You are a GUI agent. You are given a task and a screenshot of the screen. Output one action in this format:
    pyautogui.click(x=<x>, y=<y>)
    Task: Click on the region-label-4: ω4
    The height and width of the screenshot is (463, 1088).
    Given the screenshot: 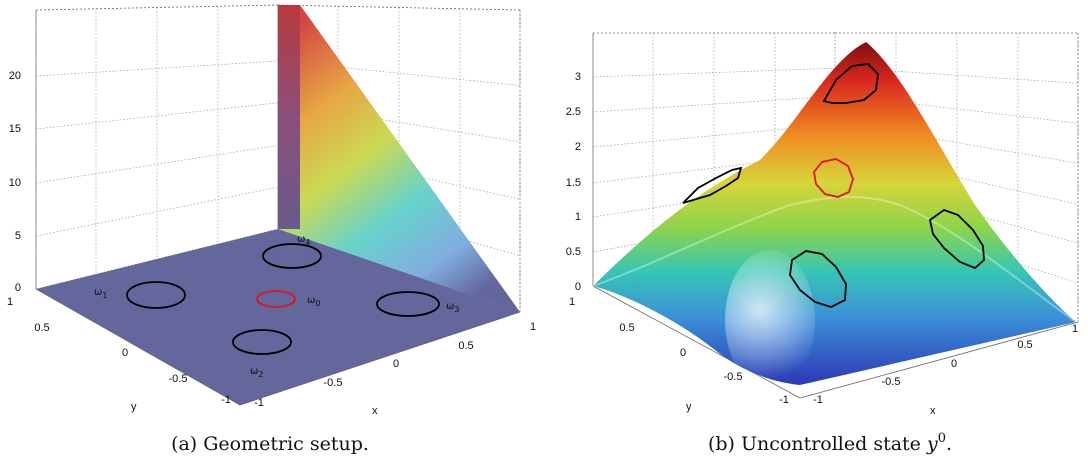 What is the action you would take?
    pyautogui.click(x=303, y=240)
    